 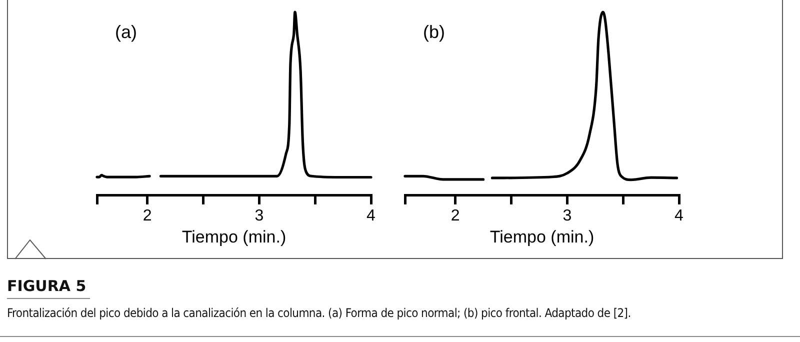 I want to click on text: (b), so click(x=434, y=32).